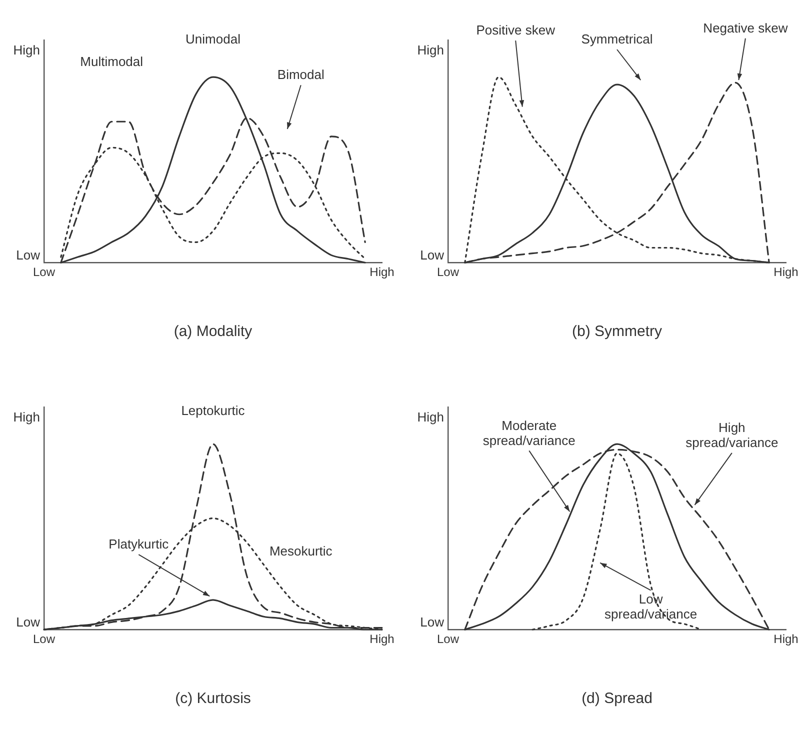 The image size is (808, 734). I want to click on text: (c) Kurtosis, so click(213, 699).